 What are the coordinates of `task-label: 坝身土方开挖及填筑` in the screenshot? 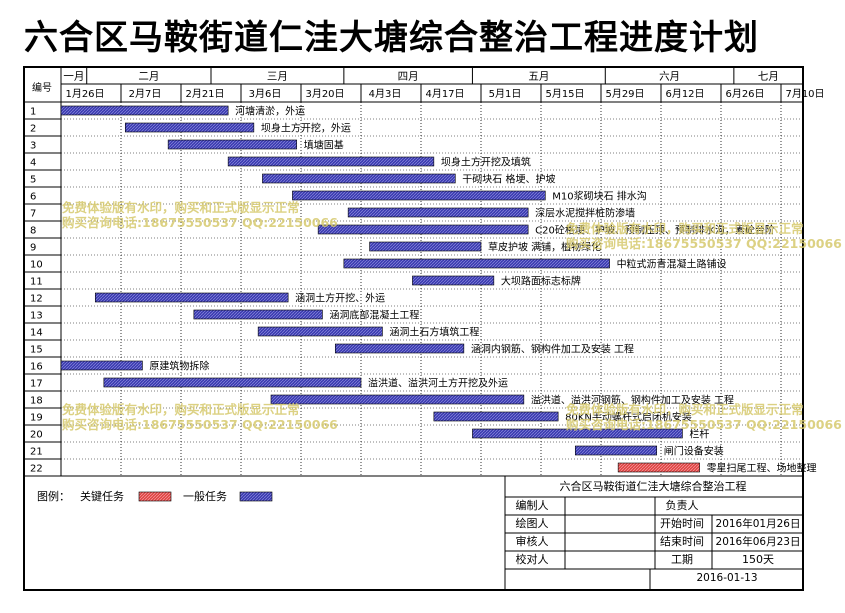 It's located at (486, 162).